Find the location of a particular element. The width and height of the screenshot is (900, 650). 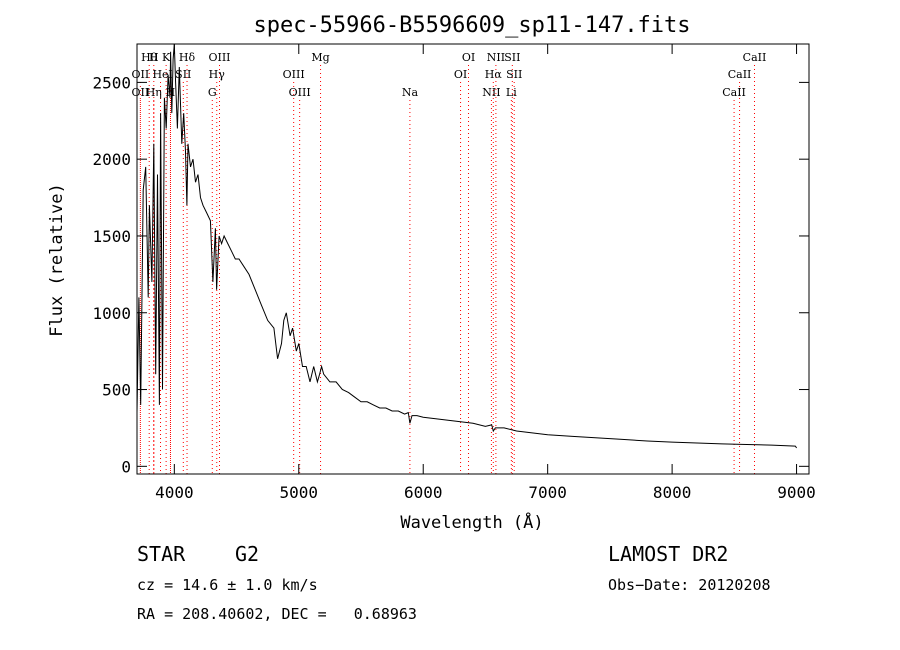

object-class: STAR is located at coordinates (161, 554).